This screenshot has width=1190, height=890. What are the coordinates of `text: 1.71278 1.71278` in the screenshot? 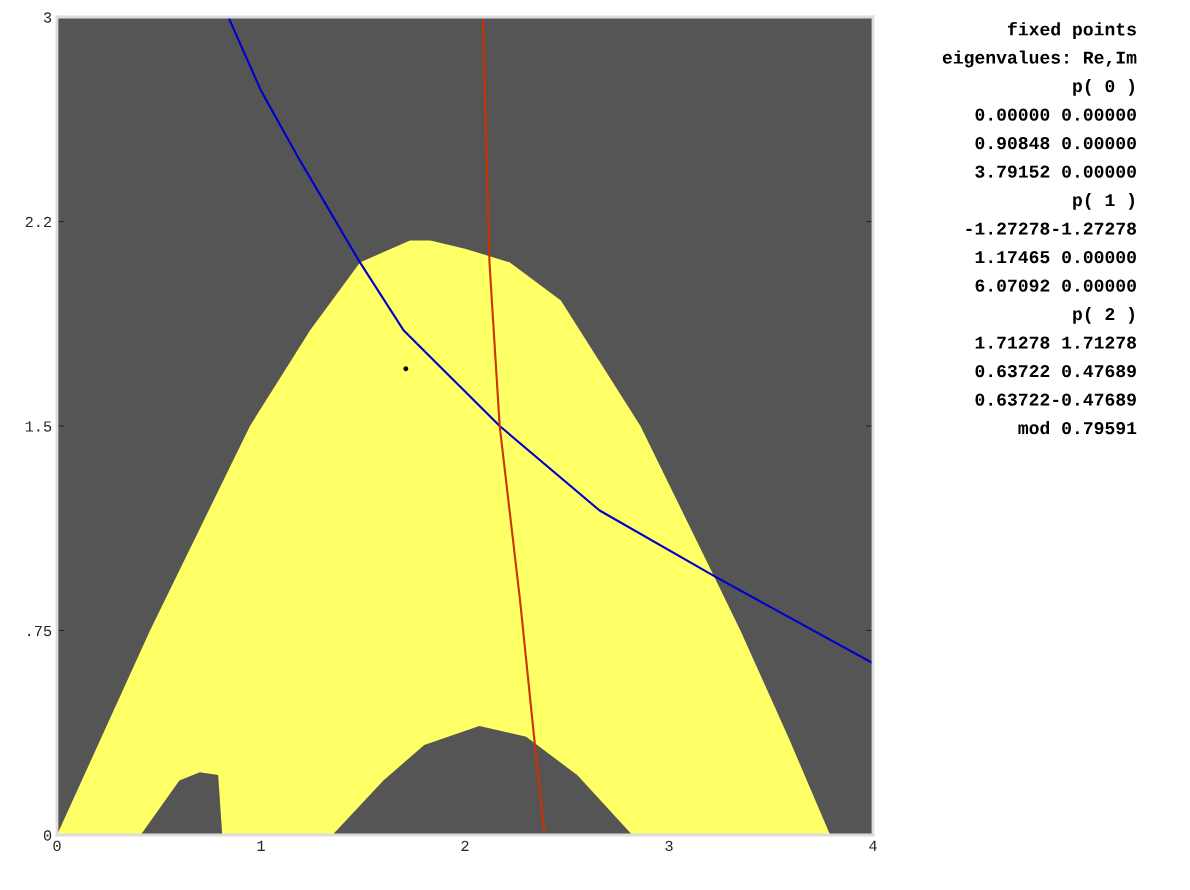 It's located at (1056, 342).